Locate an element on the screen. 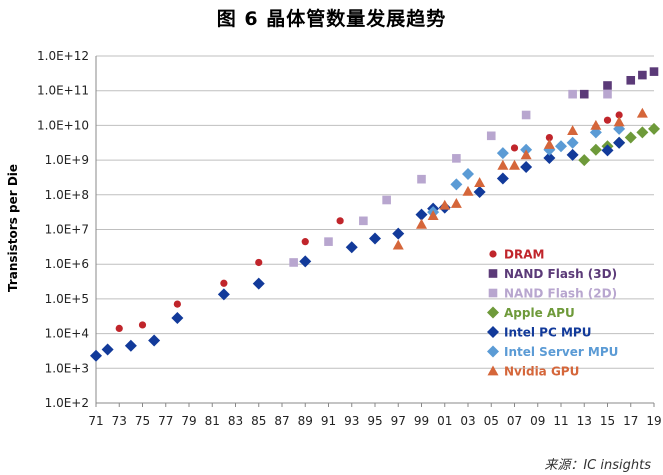 Image resolution: width=663 pixels, height=475 pixels. legend-item-apple-apu: Apple APU is located at coordinates (531, 313).